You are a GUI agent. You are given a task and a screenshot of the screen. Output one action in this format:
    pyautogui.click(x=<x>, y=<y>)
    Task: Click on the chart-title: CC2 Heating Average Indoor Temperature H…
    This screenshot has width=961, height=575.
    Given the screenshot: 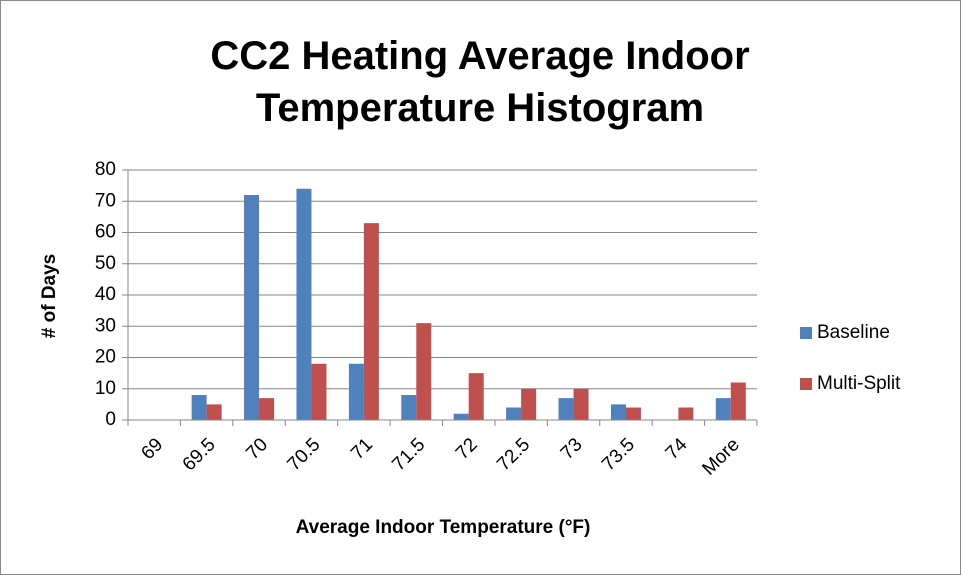 What is the action you would take?
    pyautogui.click(x=480, y=82)
    